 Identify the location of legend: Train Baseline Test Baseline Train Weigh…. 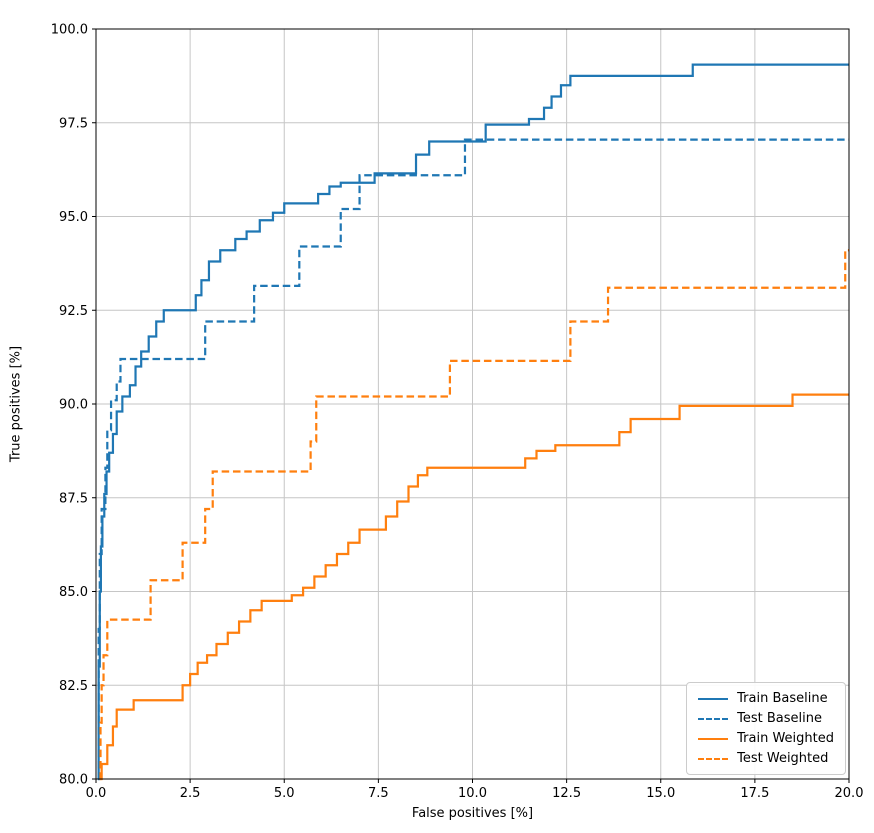
(766, 728).